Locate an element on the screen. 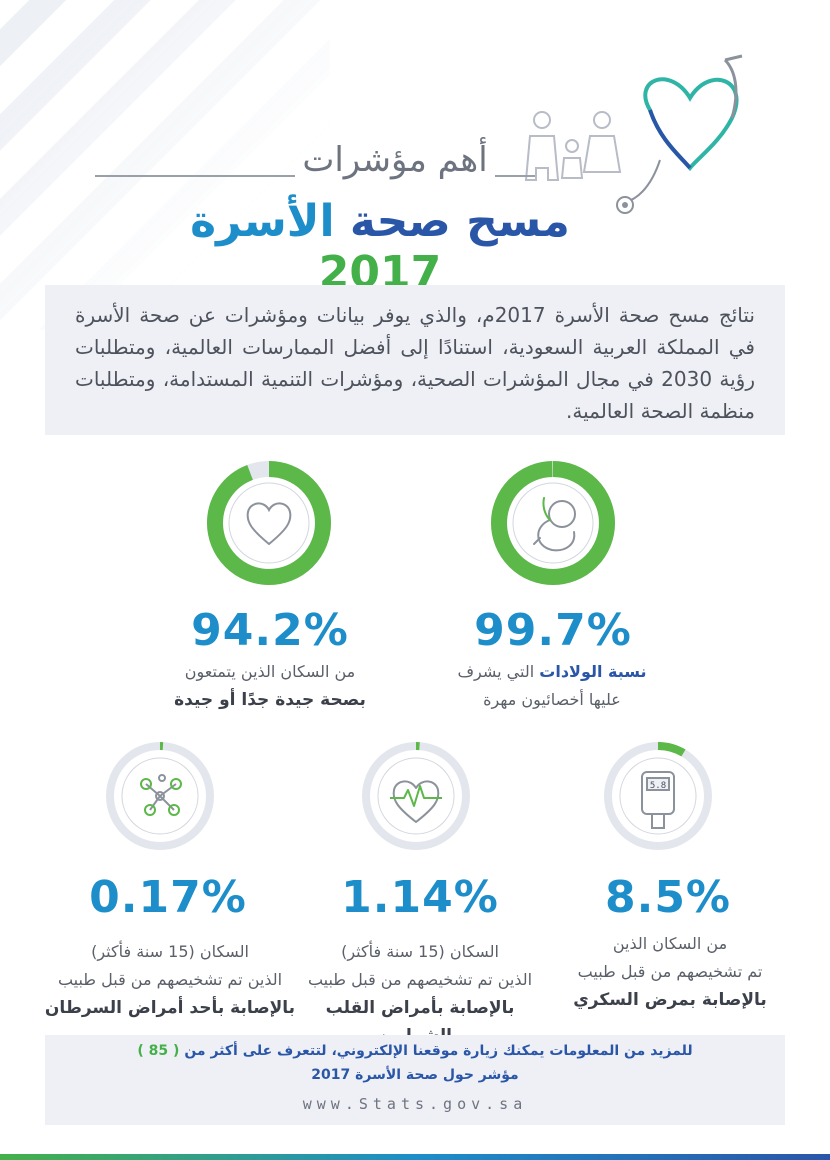 Image resolution: width=830 pixels, height=1160 pixels. glucose-reading: 5.8 is located at coordinates (658, 786).